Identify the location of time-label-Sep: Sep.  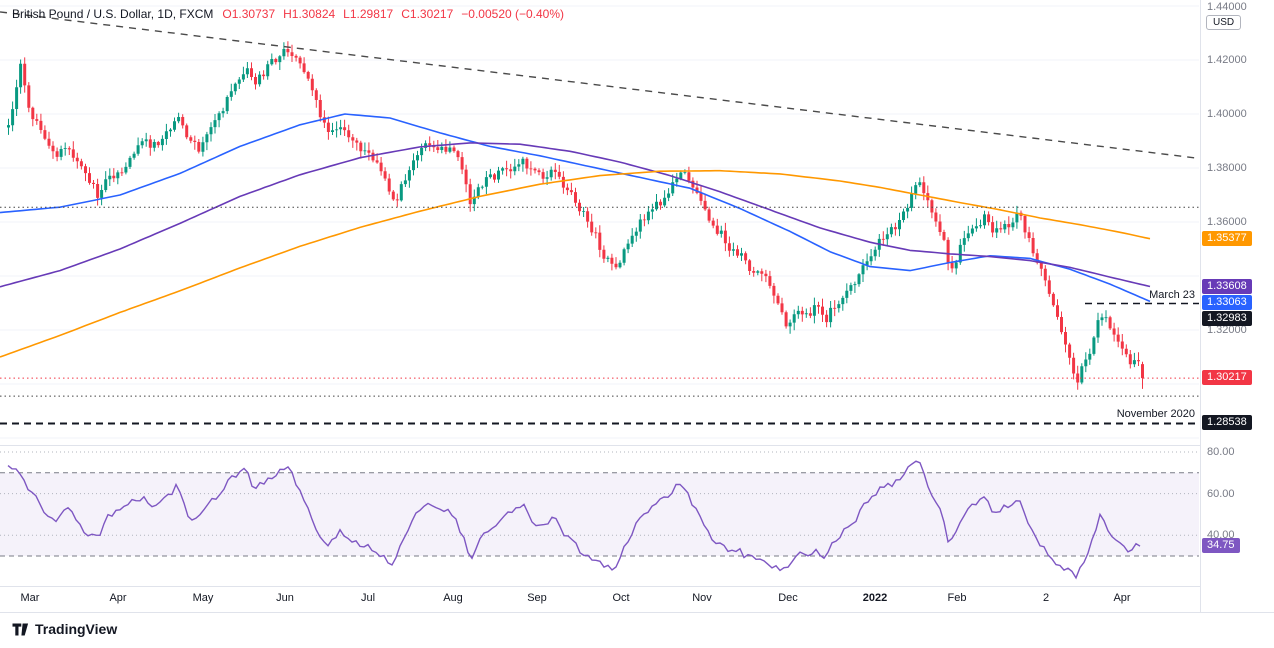
(537, 598).